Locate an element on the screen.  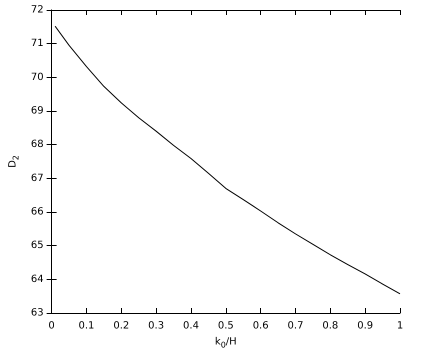
x-tick-label: 0.4 is located at coordinates (191, 326).